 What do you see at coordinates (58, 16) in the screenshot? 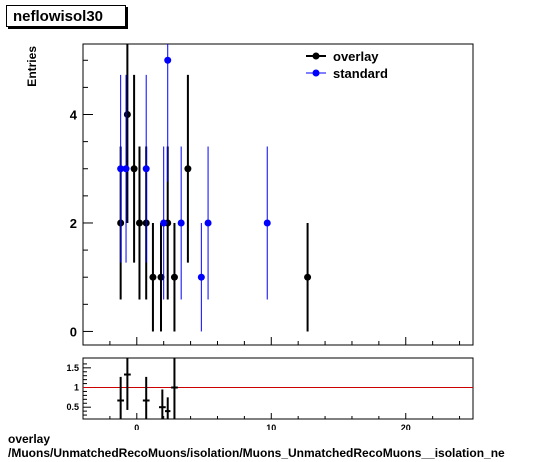
I see `chart-title: neflowisol30` at bounding box center [58, 16].